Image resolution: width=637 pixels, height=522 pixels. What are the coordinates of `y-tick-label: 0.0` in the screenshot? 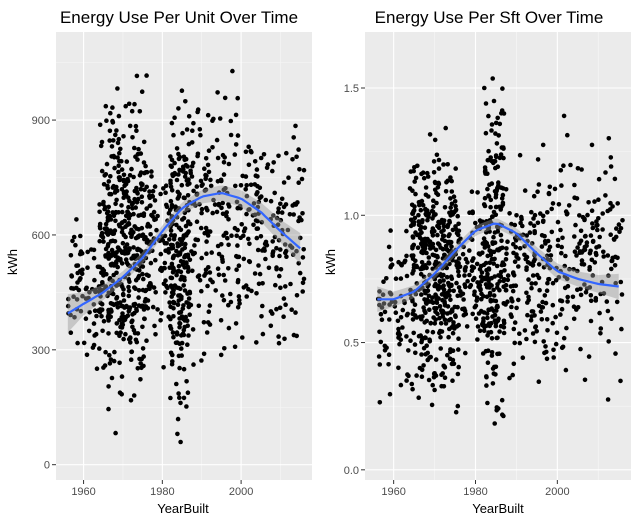 It's located at (351, 471).